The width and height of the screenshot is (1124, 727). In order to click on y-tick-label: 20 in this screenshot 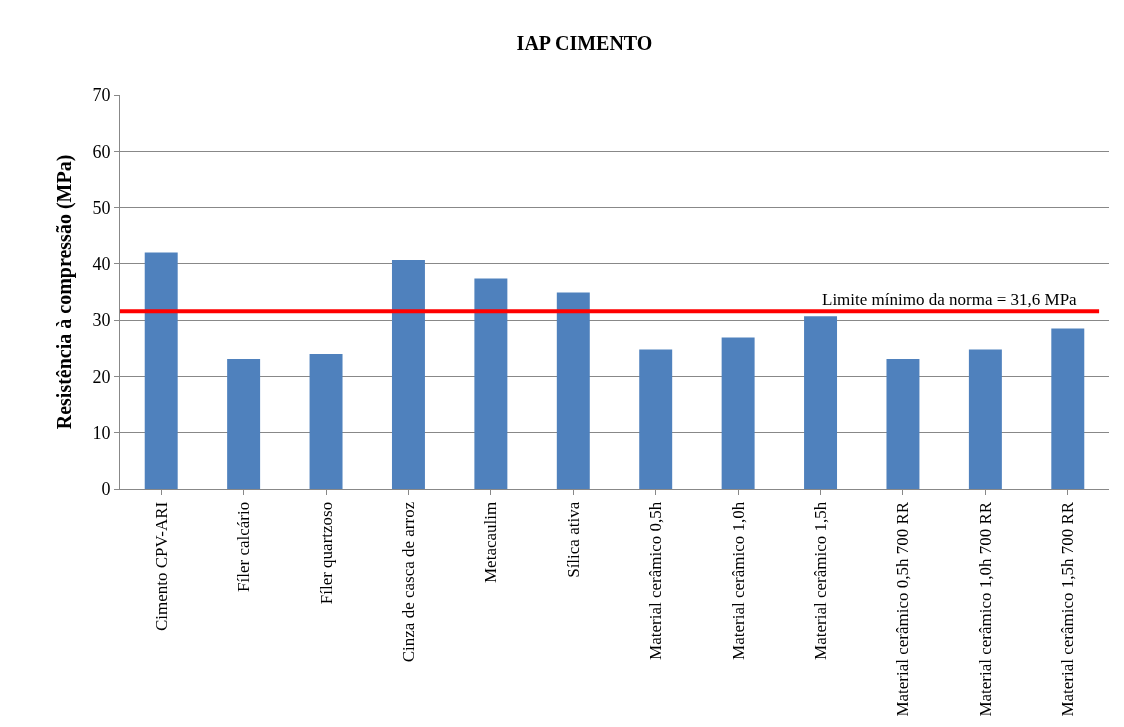, I will do `click(101, 376)`.